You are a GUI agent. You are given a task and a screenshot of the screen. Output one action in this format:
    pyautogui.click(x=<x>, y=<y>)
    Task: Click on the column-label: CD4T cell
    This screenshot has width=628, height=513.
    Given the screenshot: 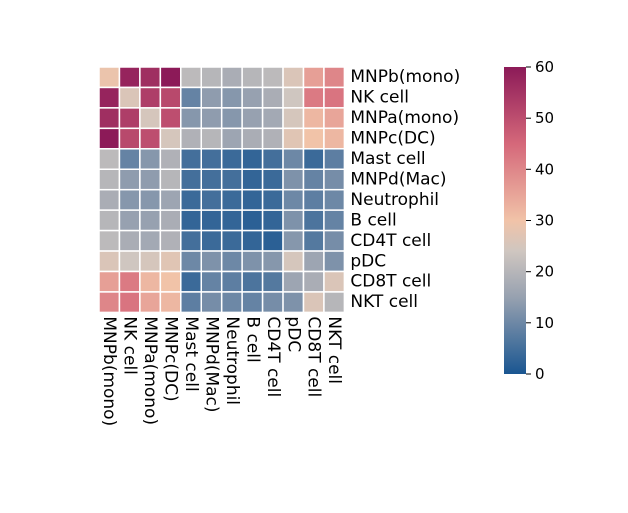 What is the action you would take?
    pyautogui.click(x=273, y=356)
    